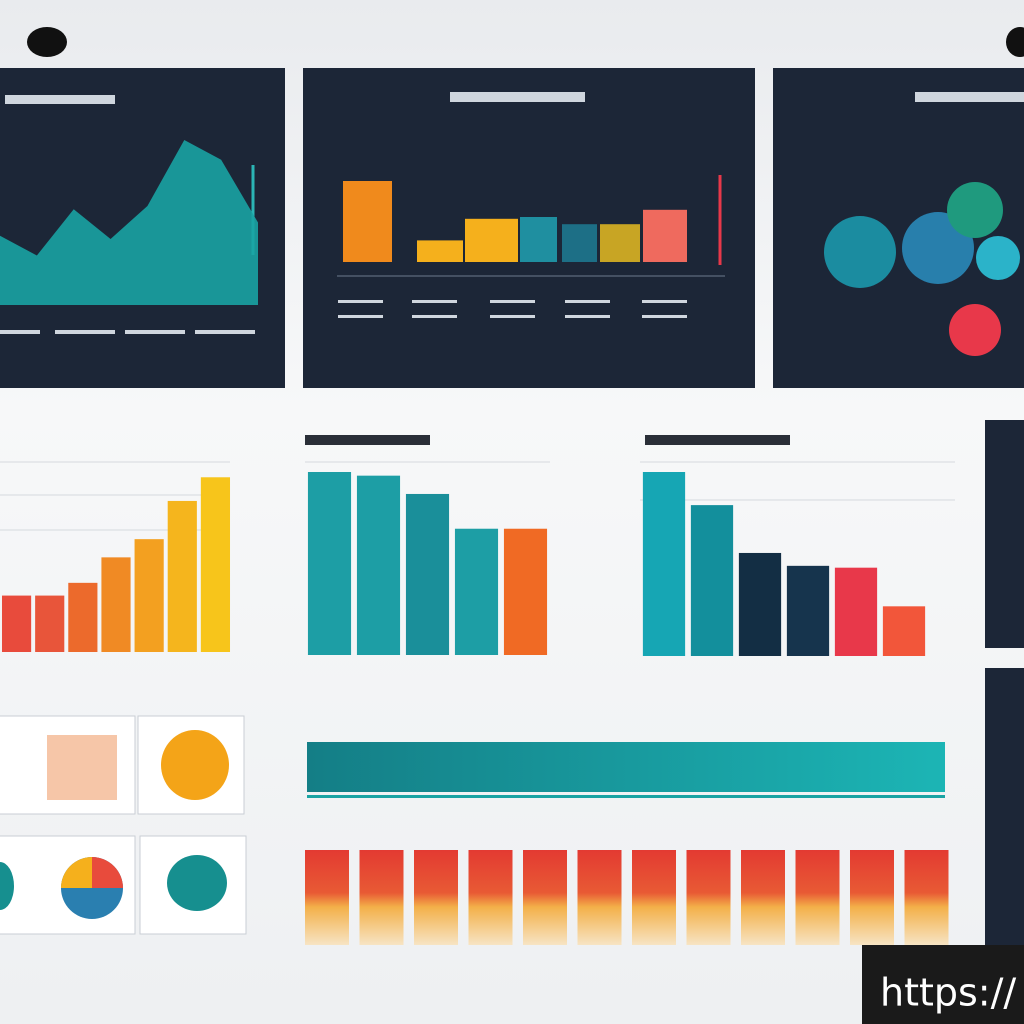 This screenshot has height=1024, width=1024. What do you see at coordinates (627, 897) in the screenshot?
I see `block-row` at bounding box center [627, 897].